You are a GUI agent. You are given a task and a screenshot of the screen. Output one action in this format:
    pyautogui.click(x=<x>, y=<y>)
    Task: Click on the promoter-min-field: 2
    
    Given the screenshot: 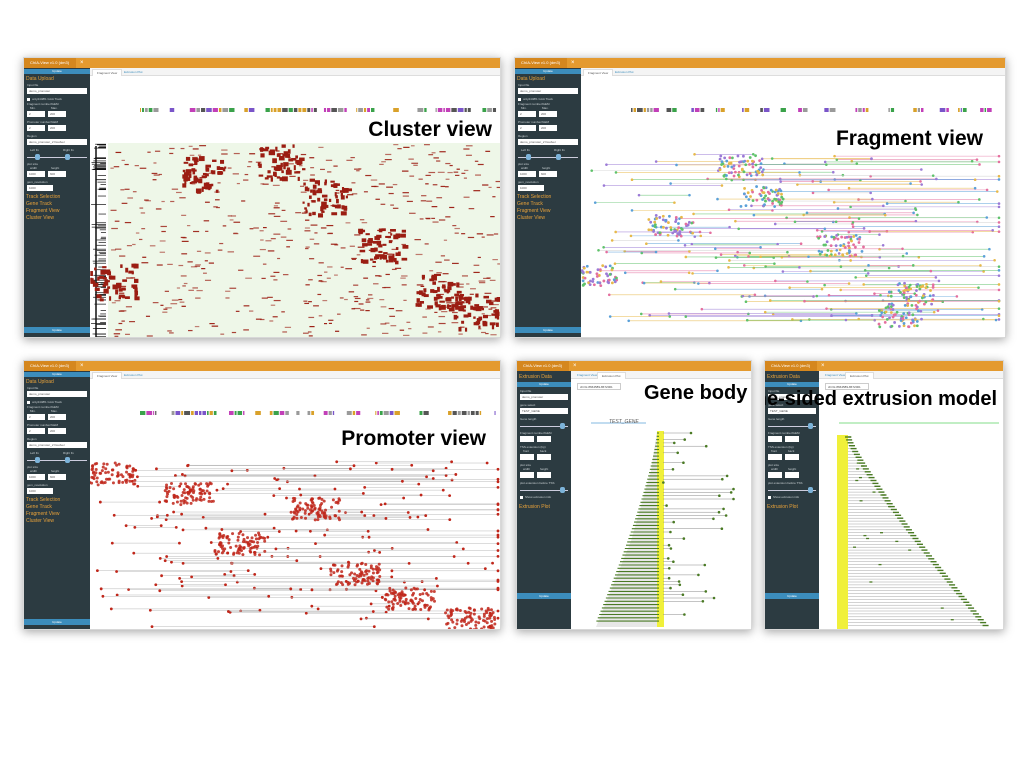 What is the action you would take?
    pyautogui.click(x=36, y=431)
    